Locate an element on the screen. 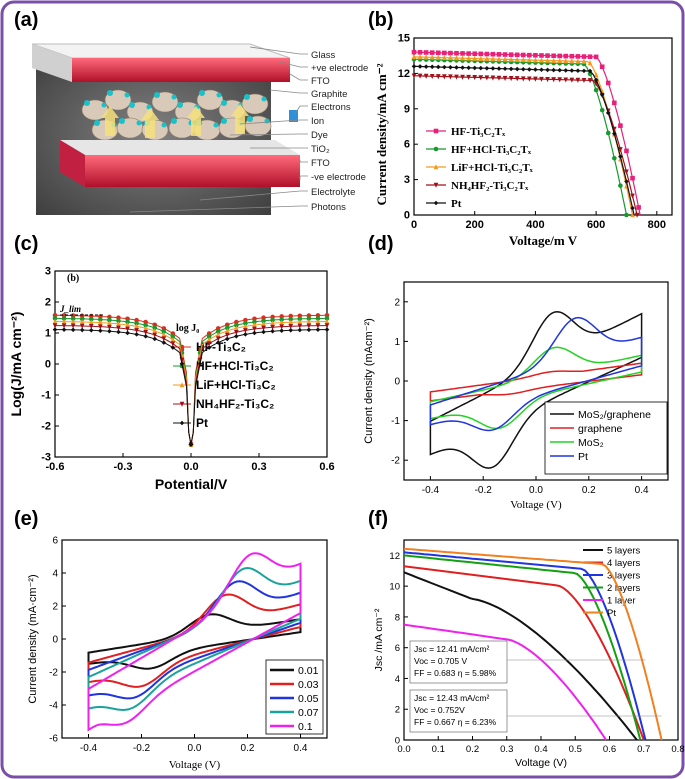 Image resolution: width=685 pixels, height=779 pixels. y-axis-label: Current density (mA·cm⁻²) is located at coordinates (33, 638).